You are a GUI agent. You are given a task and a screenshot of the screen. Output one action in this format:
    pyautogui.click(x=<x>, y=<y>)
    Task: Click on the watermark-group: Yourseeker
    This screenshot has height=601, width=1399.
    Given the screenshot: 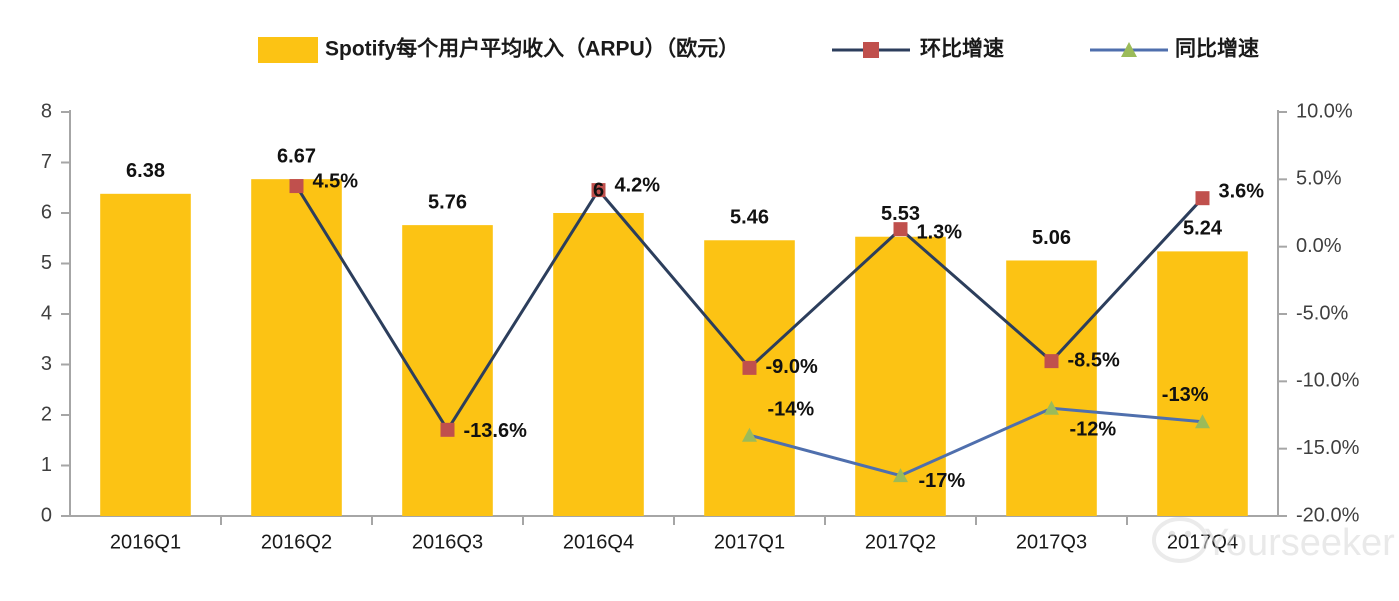 What is the action you would take?
    pyautogui.click(x=1273, y=540)
    